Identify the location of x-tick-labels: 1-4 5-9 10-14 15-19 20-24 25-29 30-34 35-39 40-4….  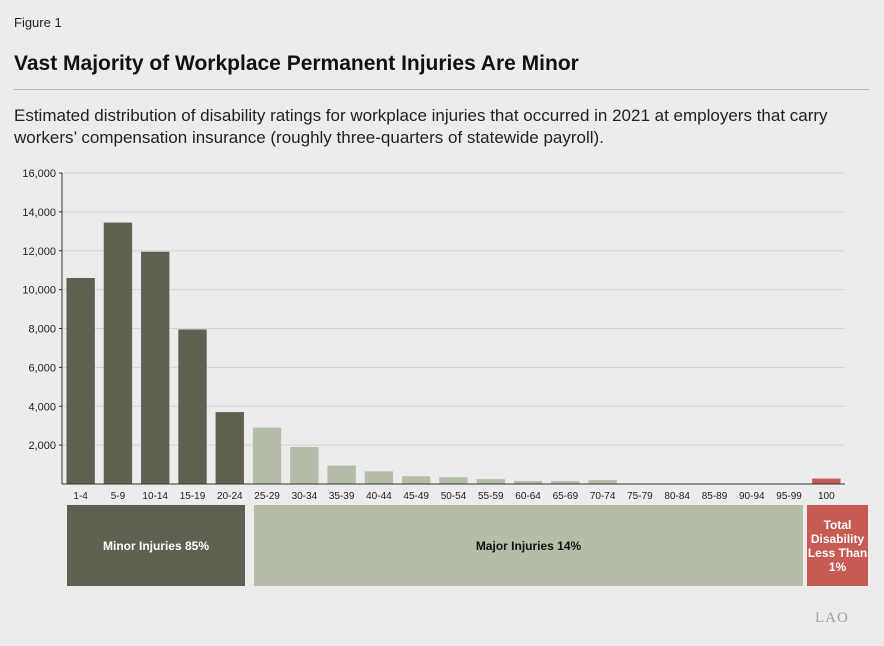
(454, 496).